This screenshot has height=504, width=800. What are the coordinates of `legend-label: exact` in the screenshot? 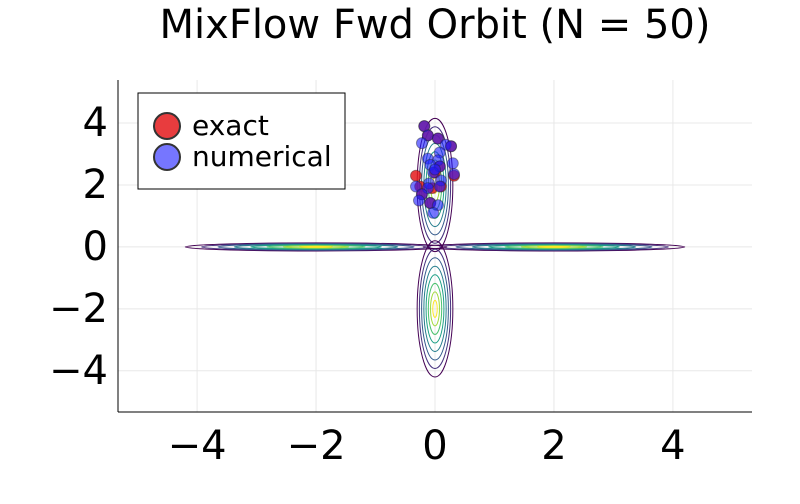 It's located at (230, 125).